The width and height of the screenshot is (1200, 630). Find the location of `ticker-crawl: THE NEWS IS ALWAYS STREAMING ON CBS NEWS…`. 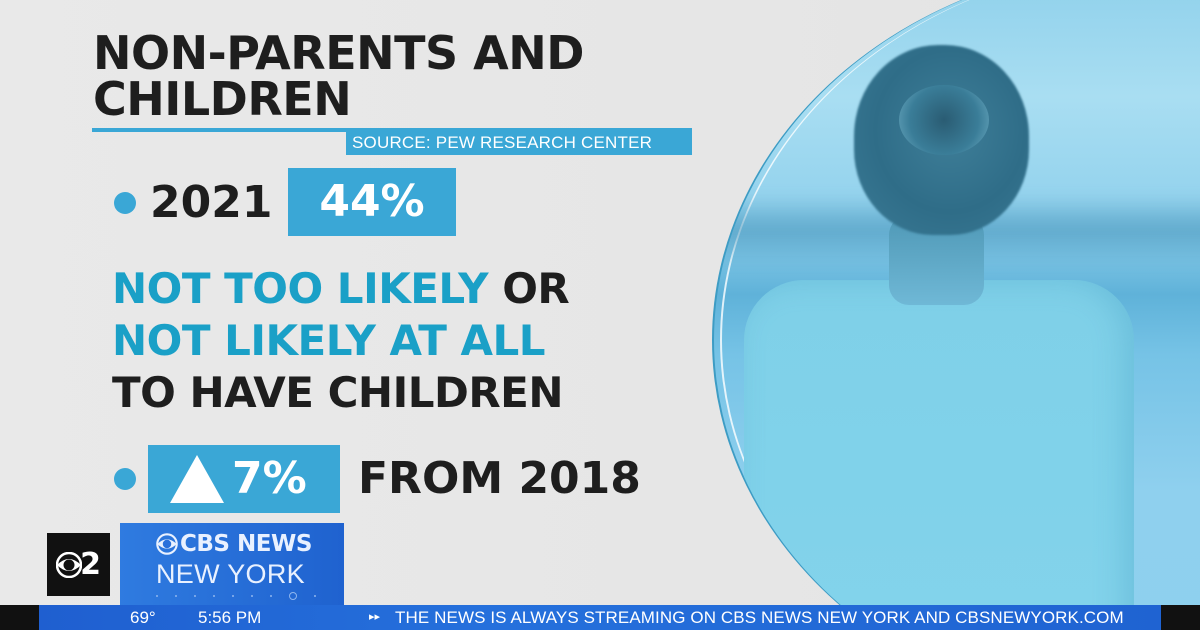

ticker-crawl: THE NEWS IS ALWAYS STREAMING ON CBS NEWS… is located at coordinates (759, 617).